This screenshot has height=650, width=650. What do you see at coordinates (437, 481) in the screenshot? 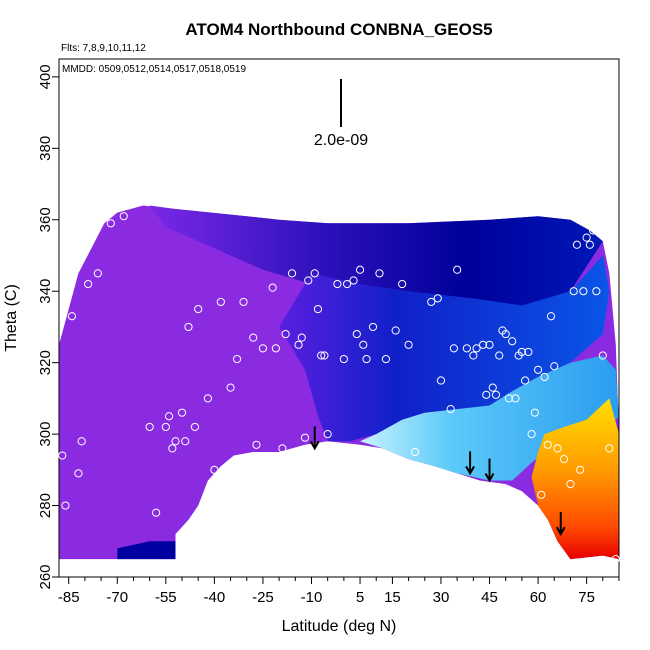
I see `tropopause-arrows` at bounding box center [437, 481].